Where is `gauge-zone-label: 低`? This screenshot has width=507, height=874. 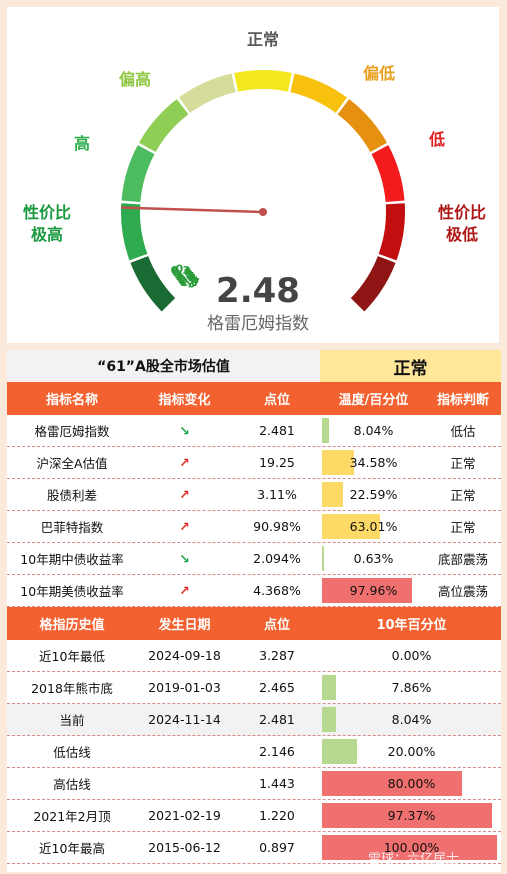 gauge-zone-label: 低 is located at coordinates (436, 139).